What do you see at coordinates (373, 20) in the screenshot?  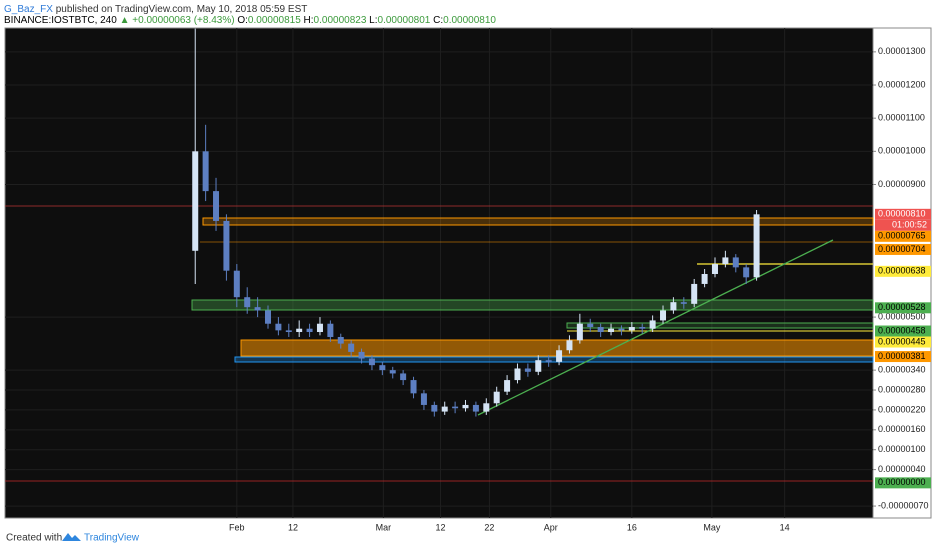 I see `l-label: L:` at bounding box center [373, 20].